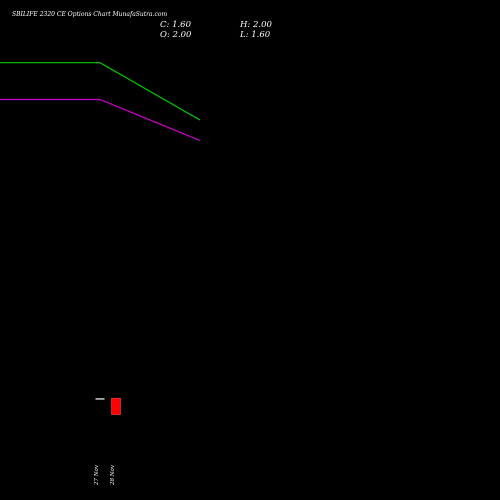  Describe the element at coordinates (97, 475) in the screenshot. I see `date-tick-label: 27 Nov` at that location.